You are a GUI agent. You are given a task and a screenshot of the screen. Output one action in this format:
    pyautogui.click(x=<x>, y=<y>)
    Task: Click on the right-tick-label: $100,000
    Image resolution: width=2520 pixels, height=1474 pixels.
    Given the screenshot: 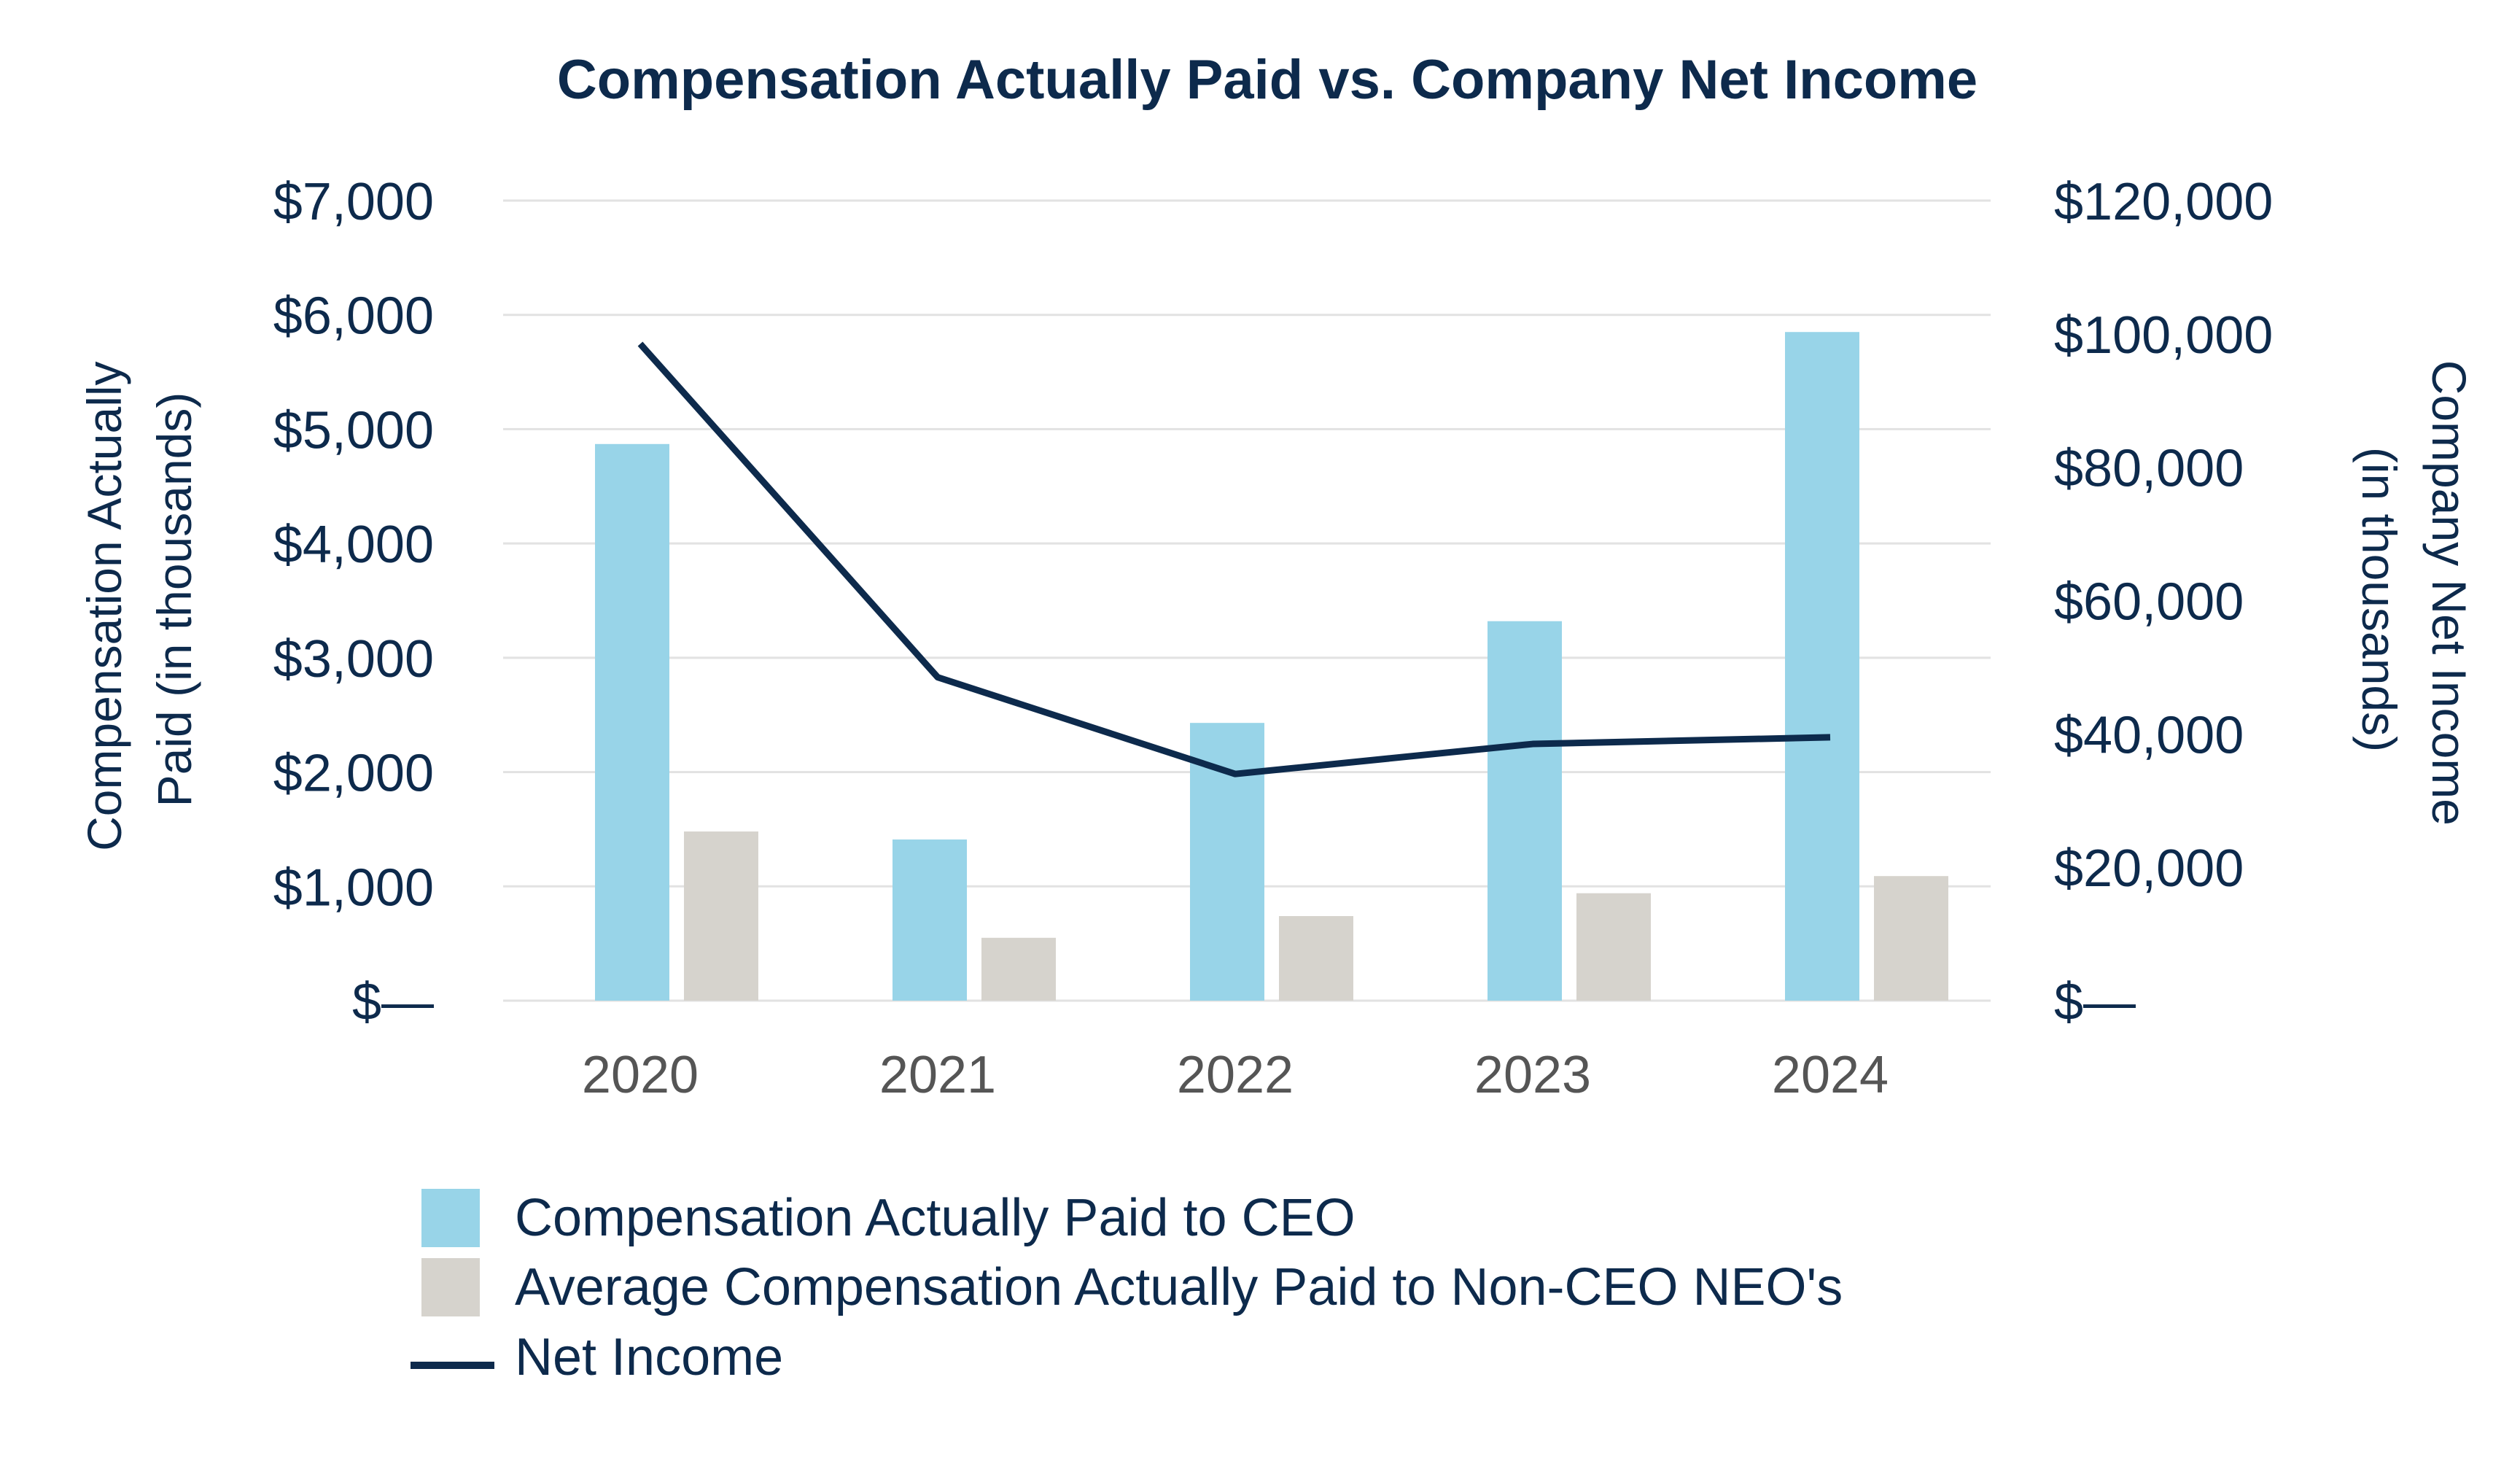 What is the action you would take?
    pyautogui.click(x=2163, y=335)
    